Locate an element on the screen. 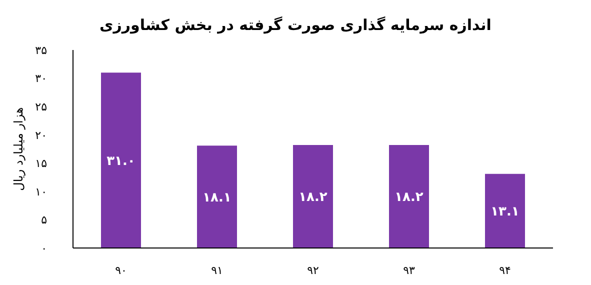  y-tick-label: ۳۰ is located at coordinates (41, 79).